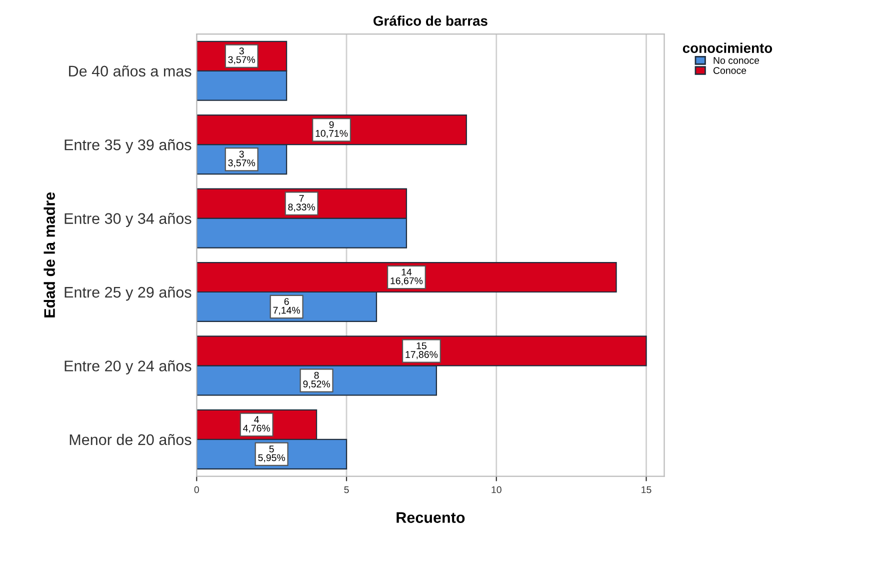 The height and width of the screenshot is (567, 874). I want to click on legend-title: conocimiento, so click(727, 47).